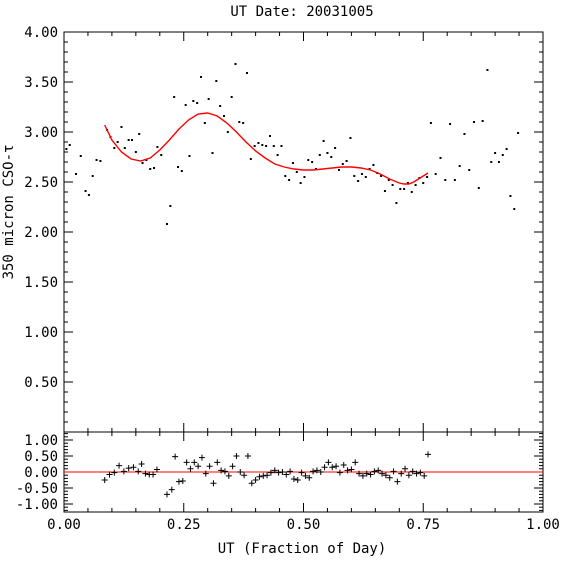 This screenshot has height=574, width=574. Describe the element at coordinates (41, 183) in the screenshot. I see `y-tick-label: 2.50` at that location.